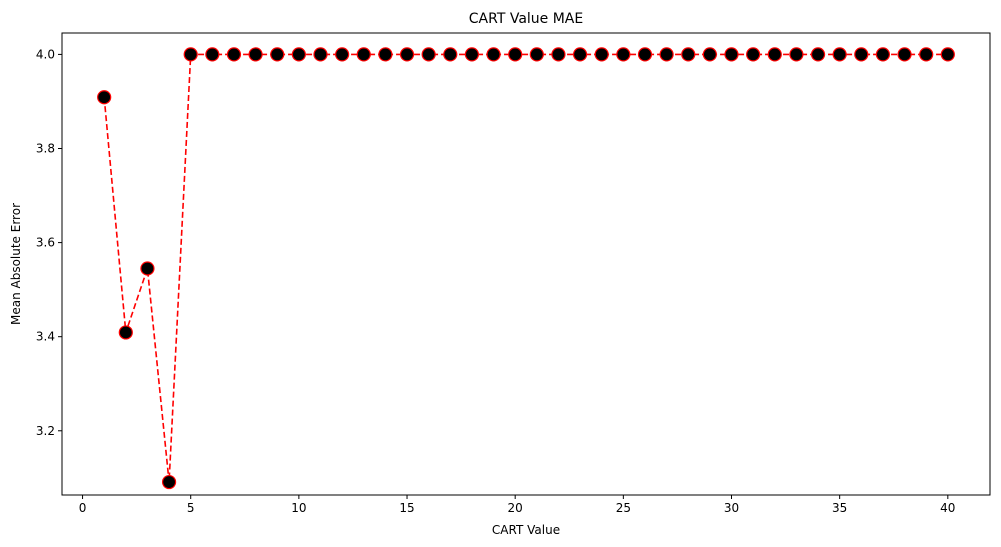 The image size is (1001, 547). What do you see at coordinates (45, 337) in the screenshot?
I see `y-tick-label: 3.4` at bounding box center [45, 337].